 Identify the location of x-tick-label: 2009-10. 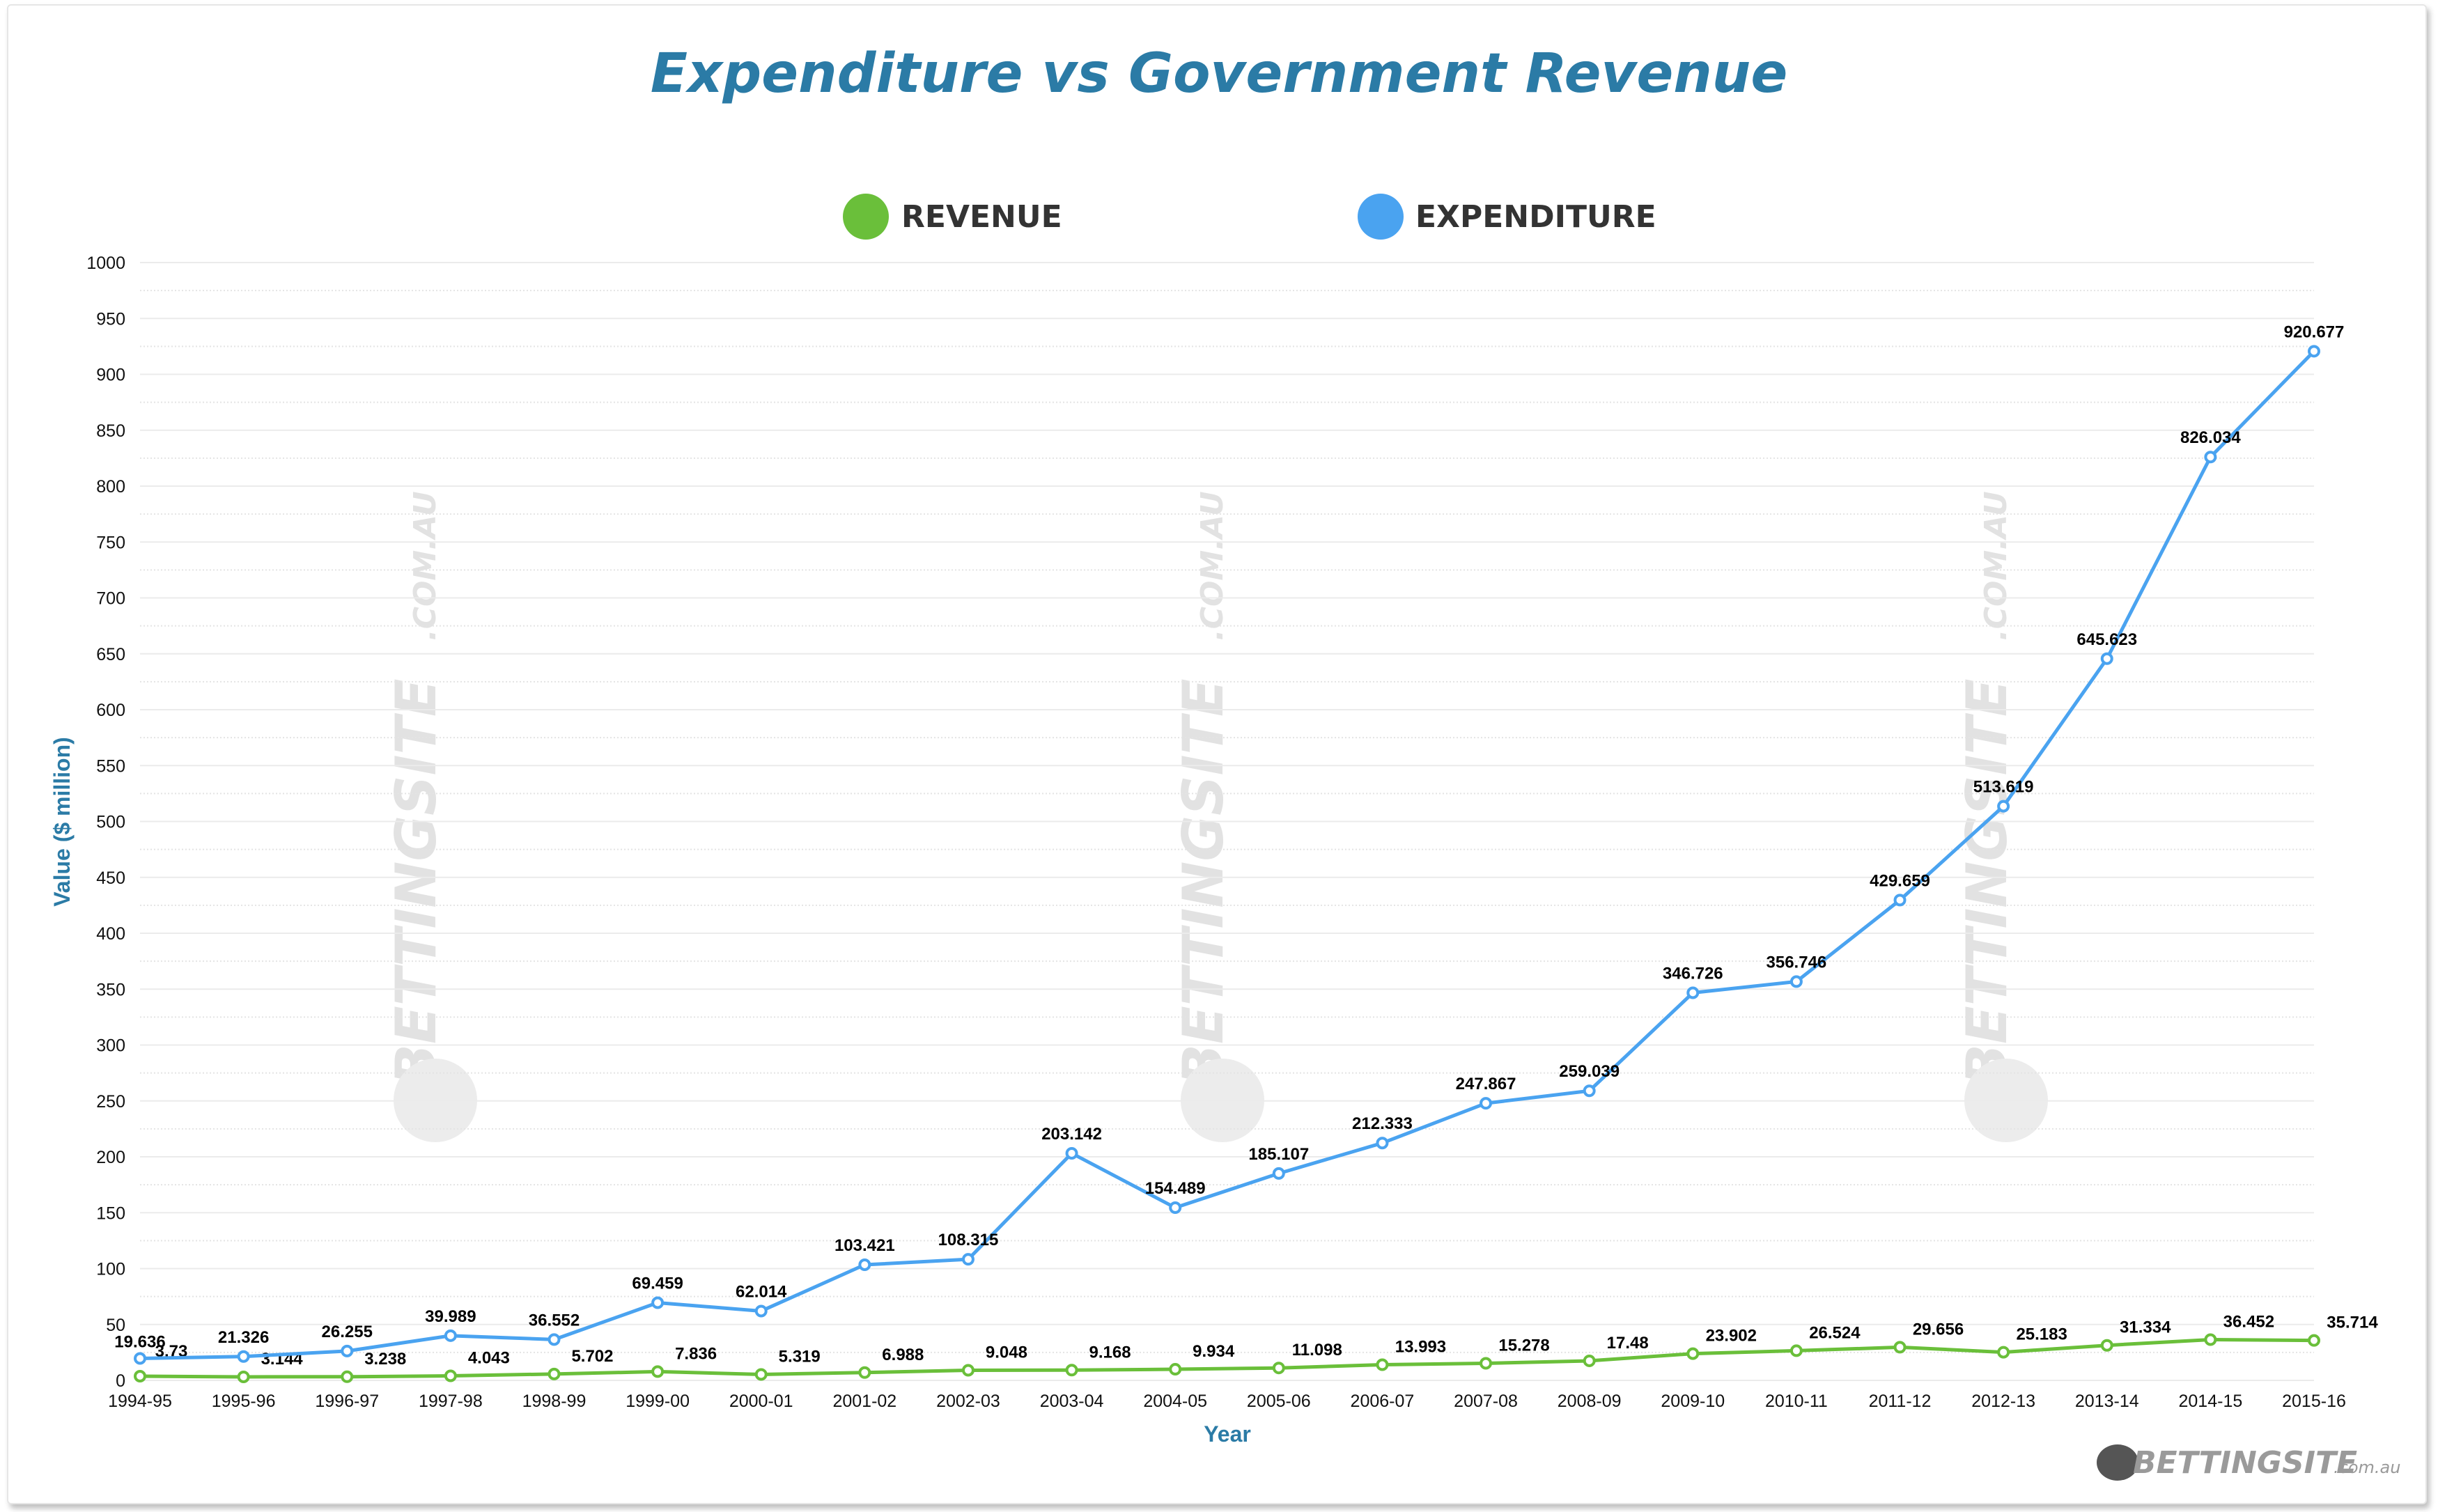
(1693, 1402).